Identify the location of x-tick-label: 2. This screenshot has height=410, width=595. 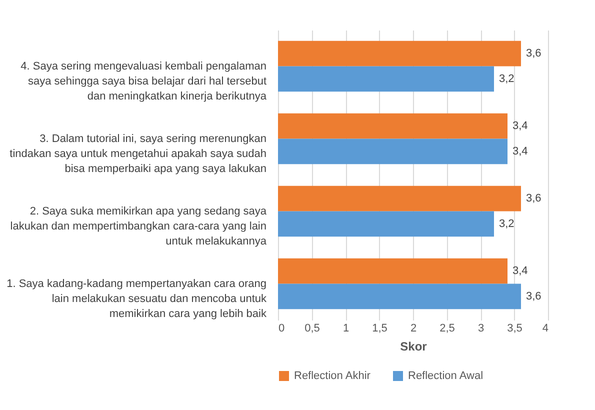
(413, 328).